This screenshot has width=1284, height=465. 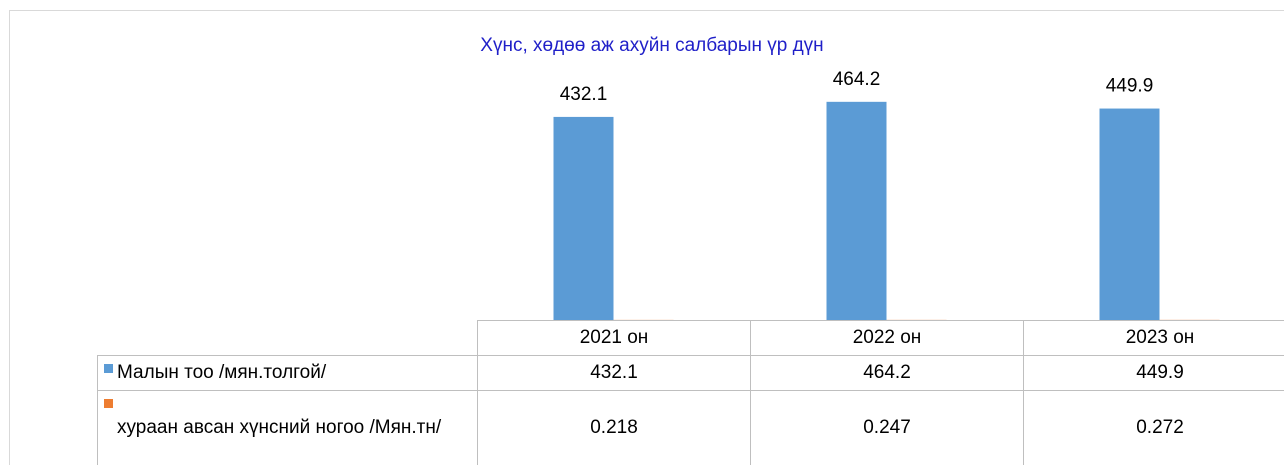 I want to click on table-value-cell: 464.2, so click(x=887, y=373).